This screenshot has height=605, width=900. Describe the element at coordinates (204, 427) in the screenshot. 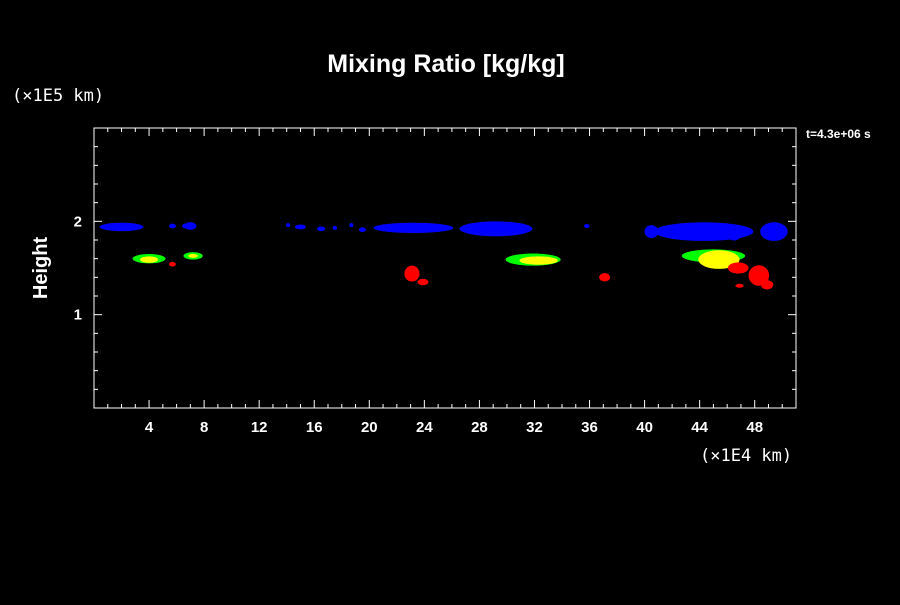

I see `x-tick-label: 8` at that location.